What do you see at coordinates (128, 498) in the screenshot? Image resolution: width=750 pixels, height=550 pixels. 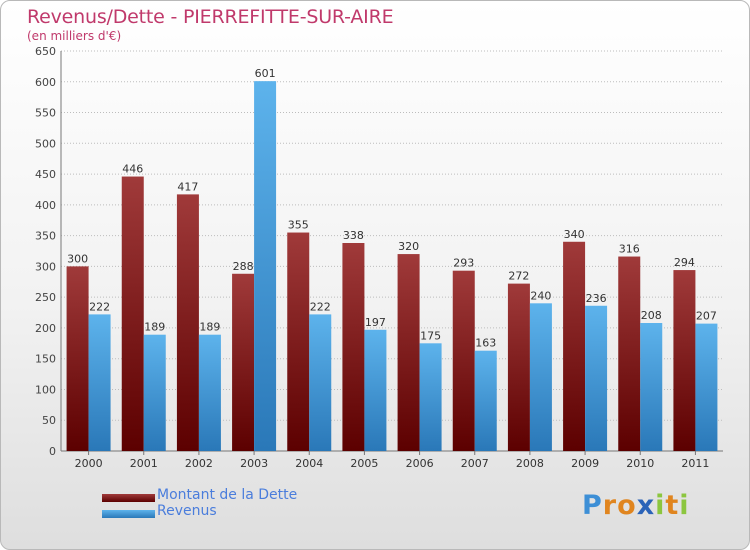 I see `legend-swatch-dette` at bounding box center [128, 498].